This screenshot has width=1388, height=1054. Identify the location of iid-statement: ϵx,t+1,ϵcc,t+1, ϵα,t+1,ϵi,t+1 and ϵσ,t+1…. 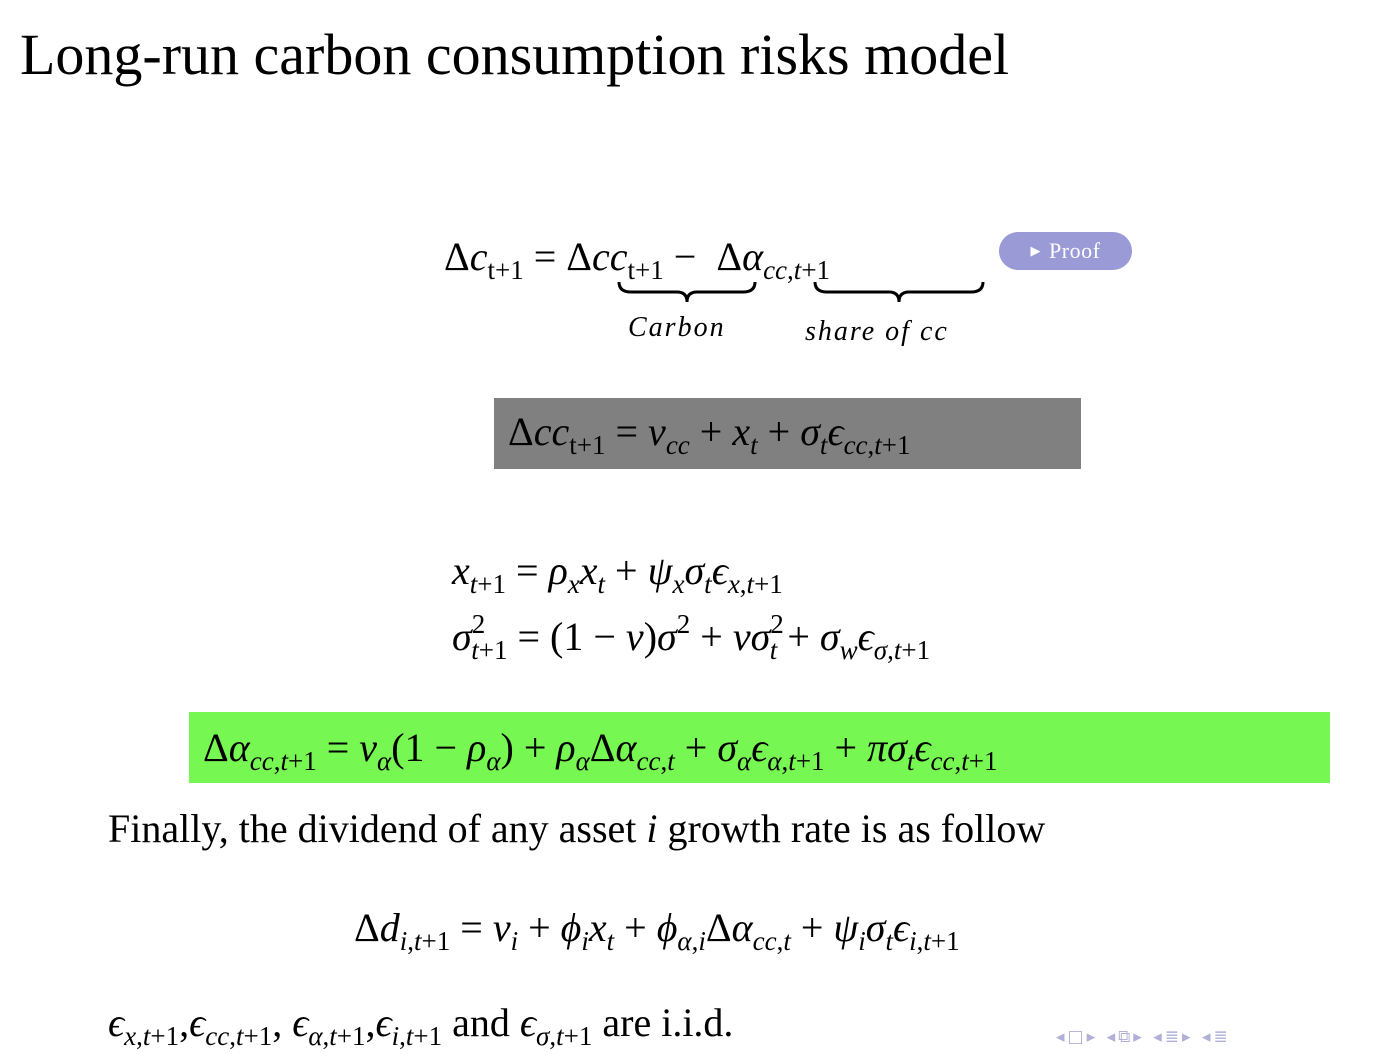
(421, 1025).